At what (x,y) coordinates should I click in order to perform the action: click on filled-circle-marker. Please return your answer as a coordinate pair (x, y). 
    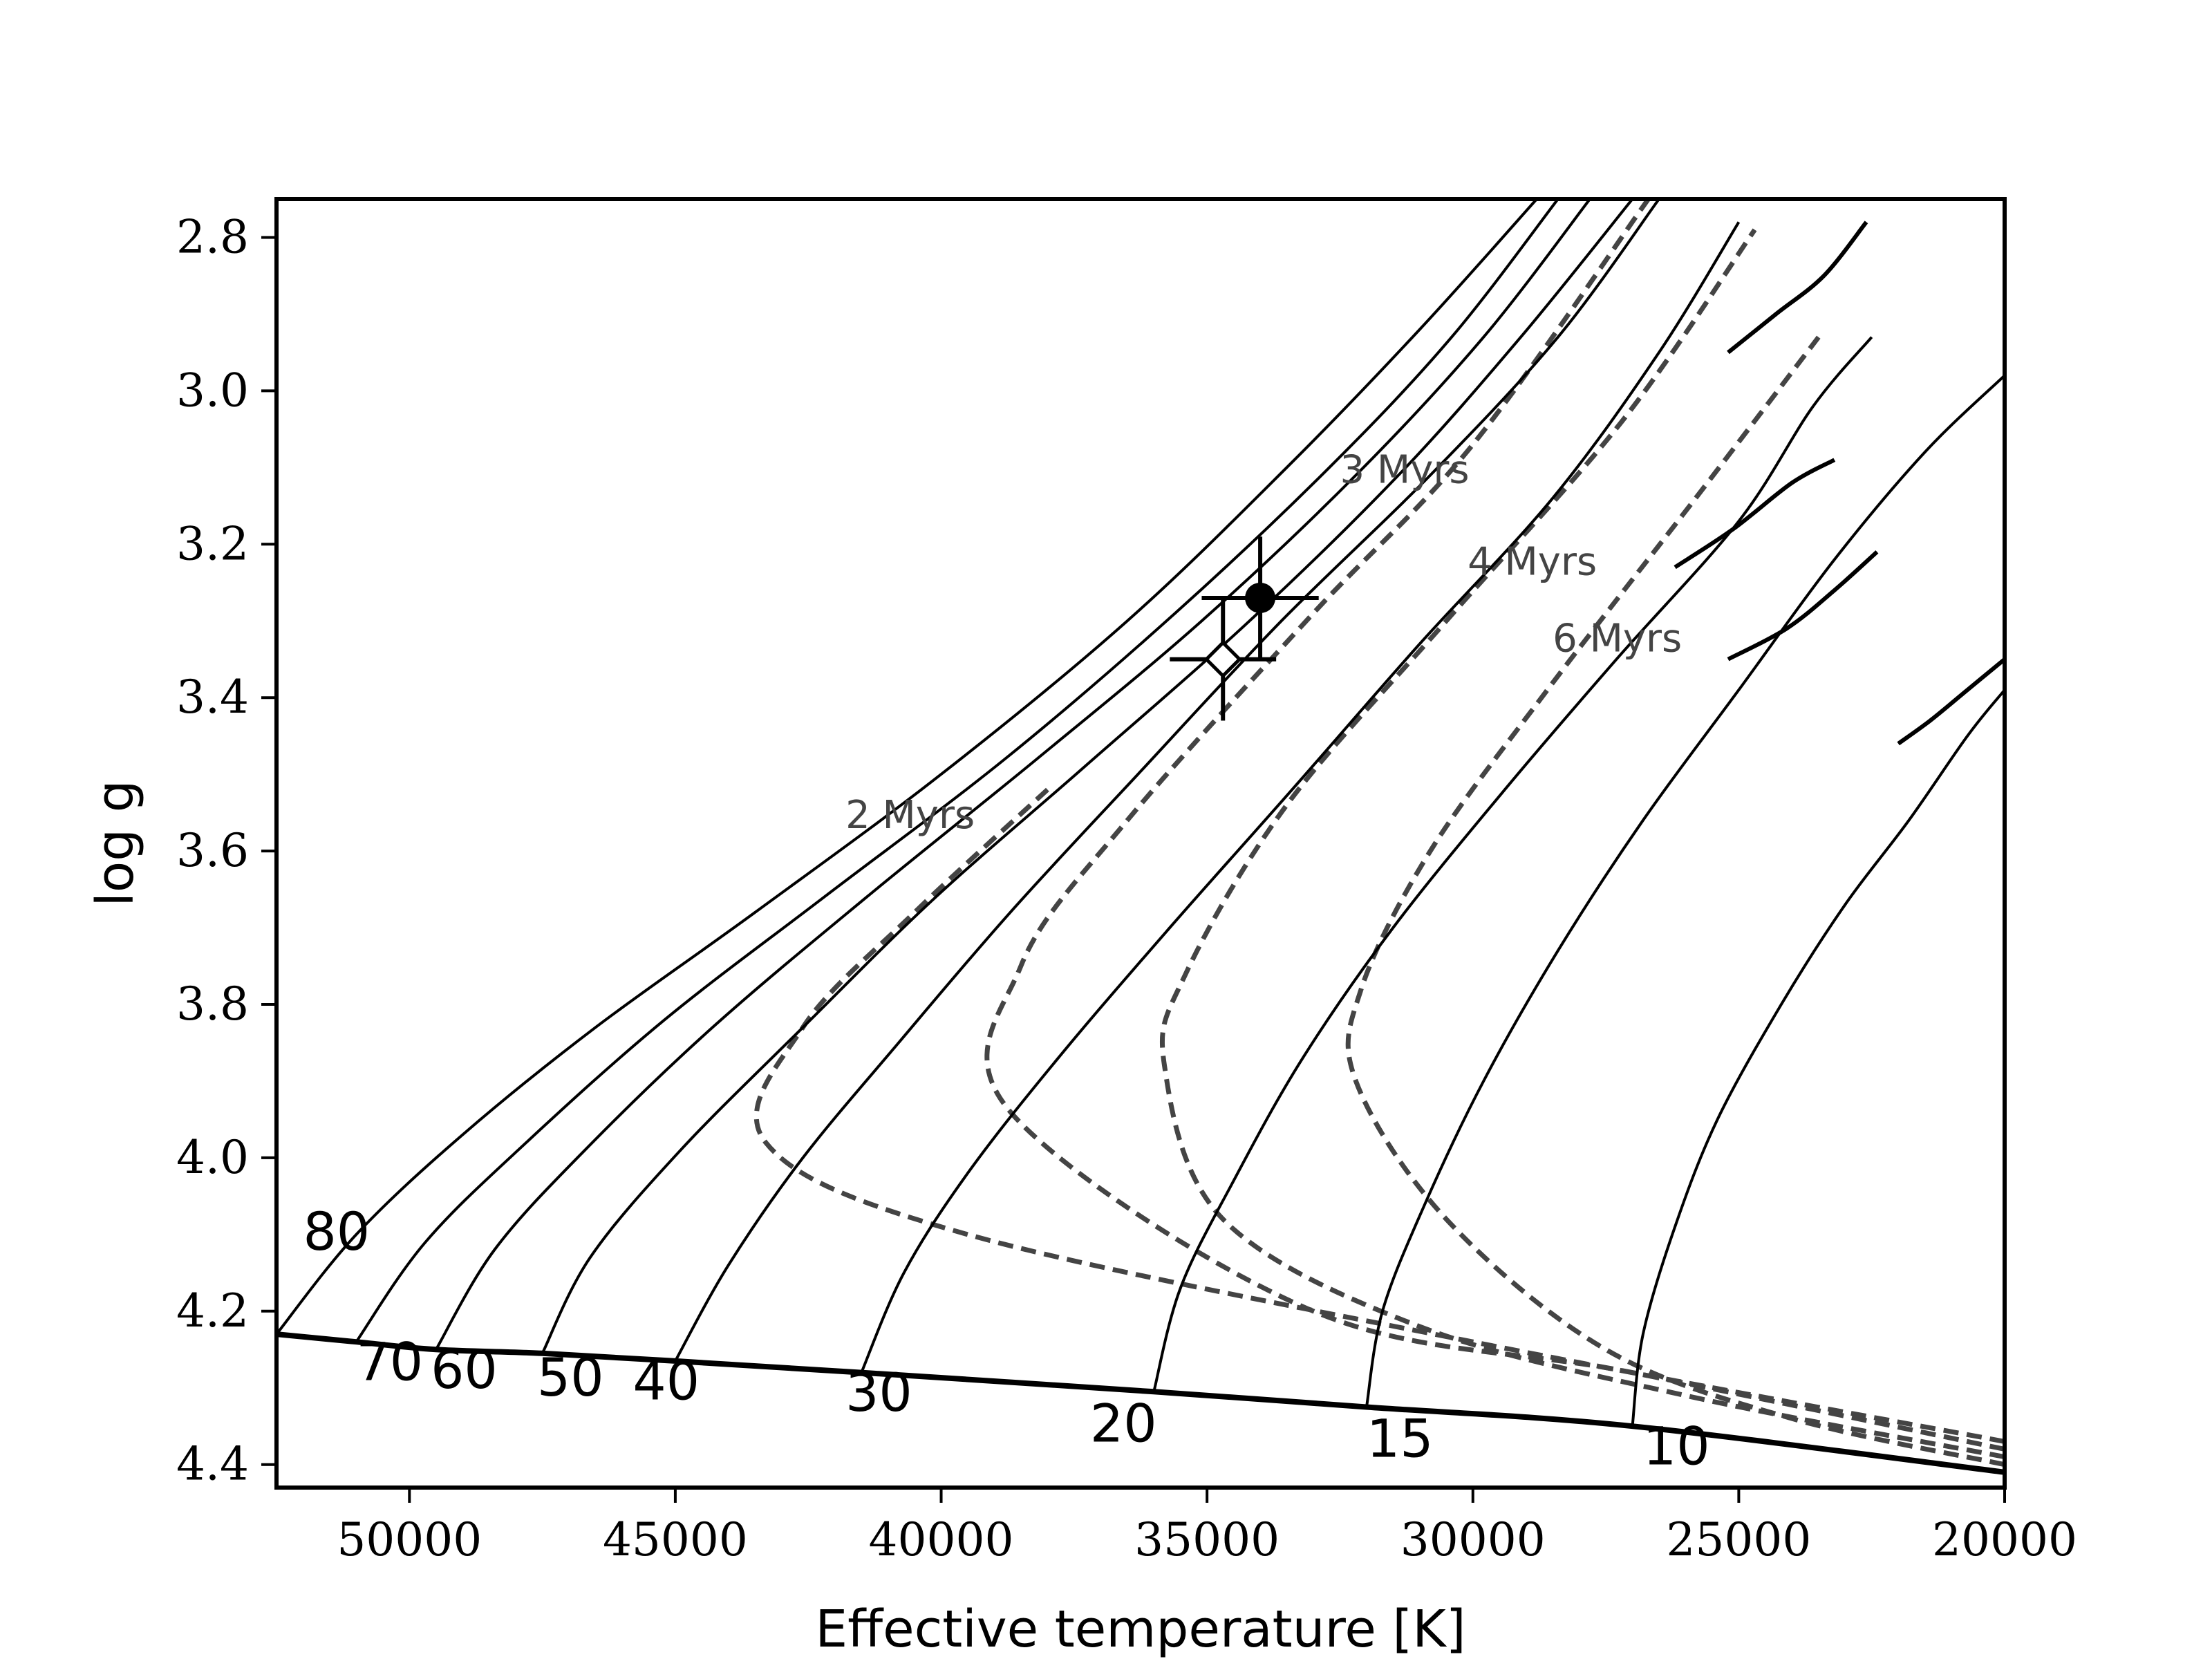
    Looking at the image, I should click on (1260, 597).